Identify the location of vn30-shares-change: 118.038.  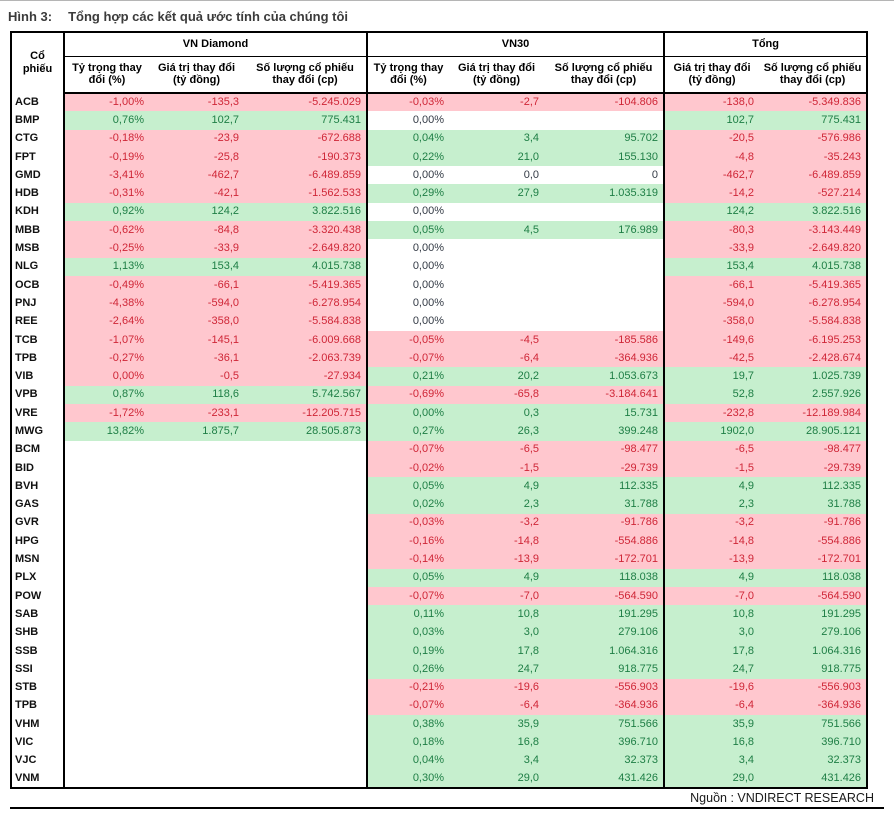
(604, 578).